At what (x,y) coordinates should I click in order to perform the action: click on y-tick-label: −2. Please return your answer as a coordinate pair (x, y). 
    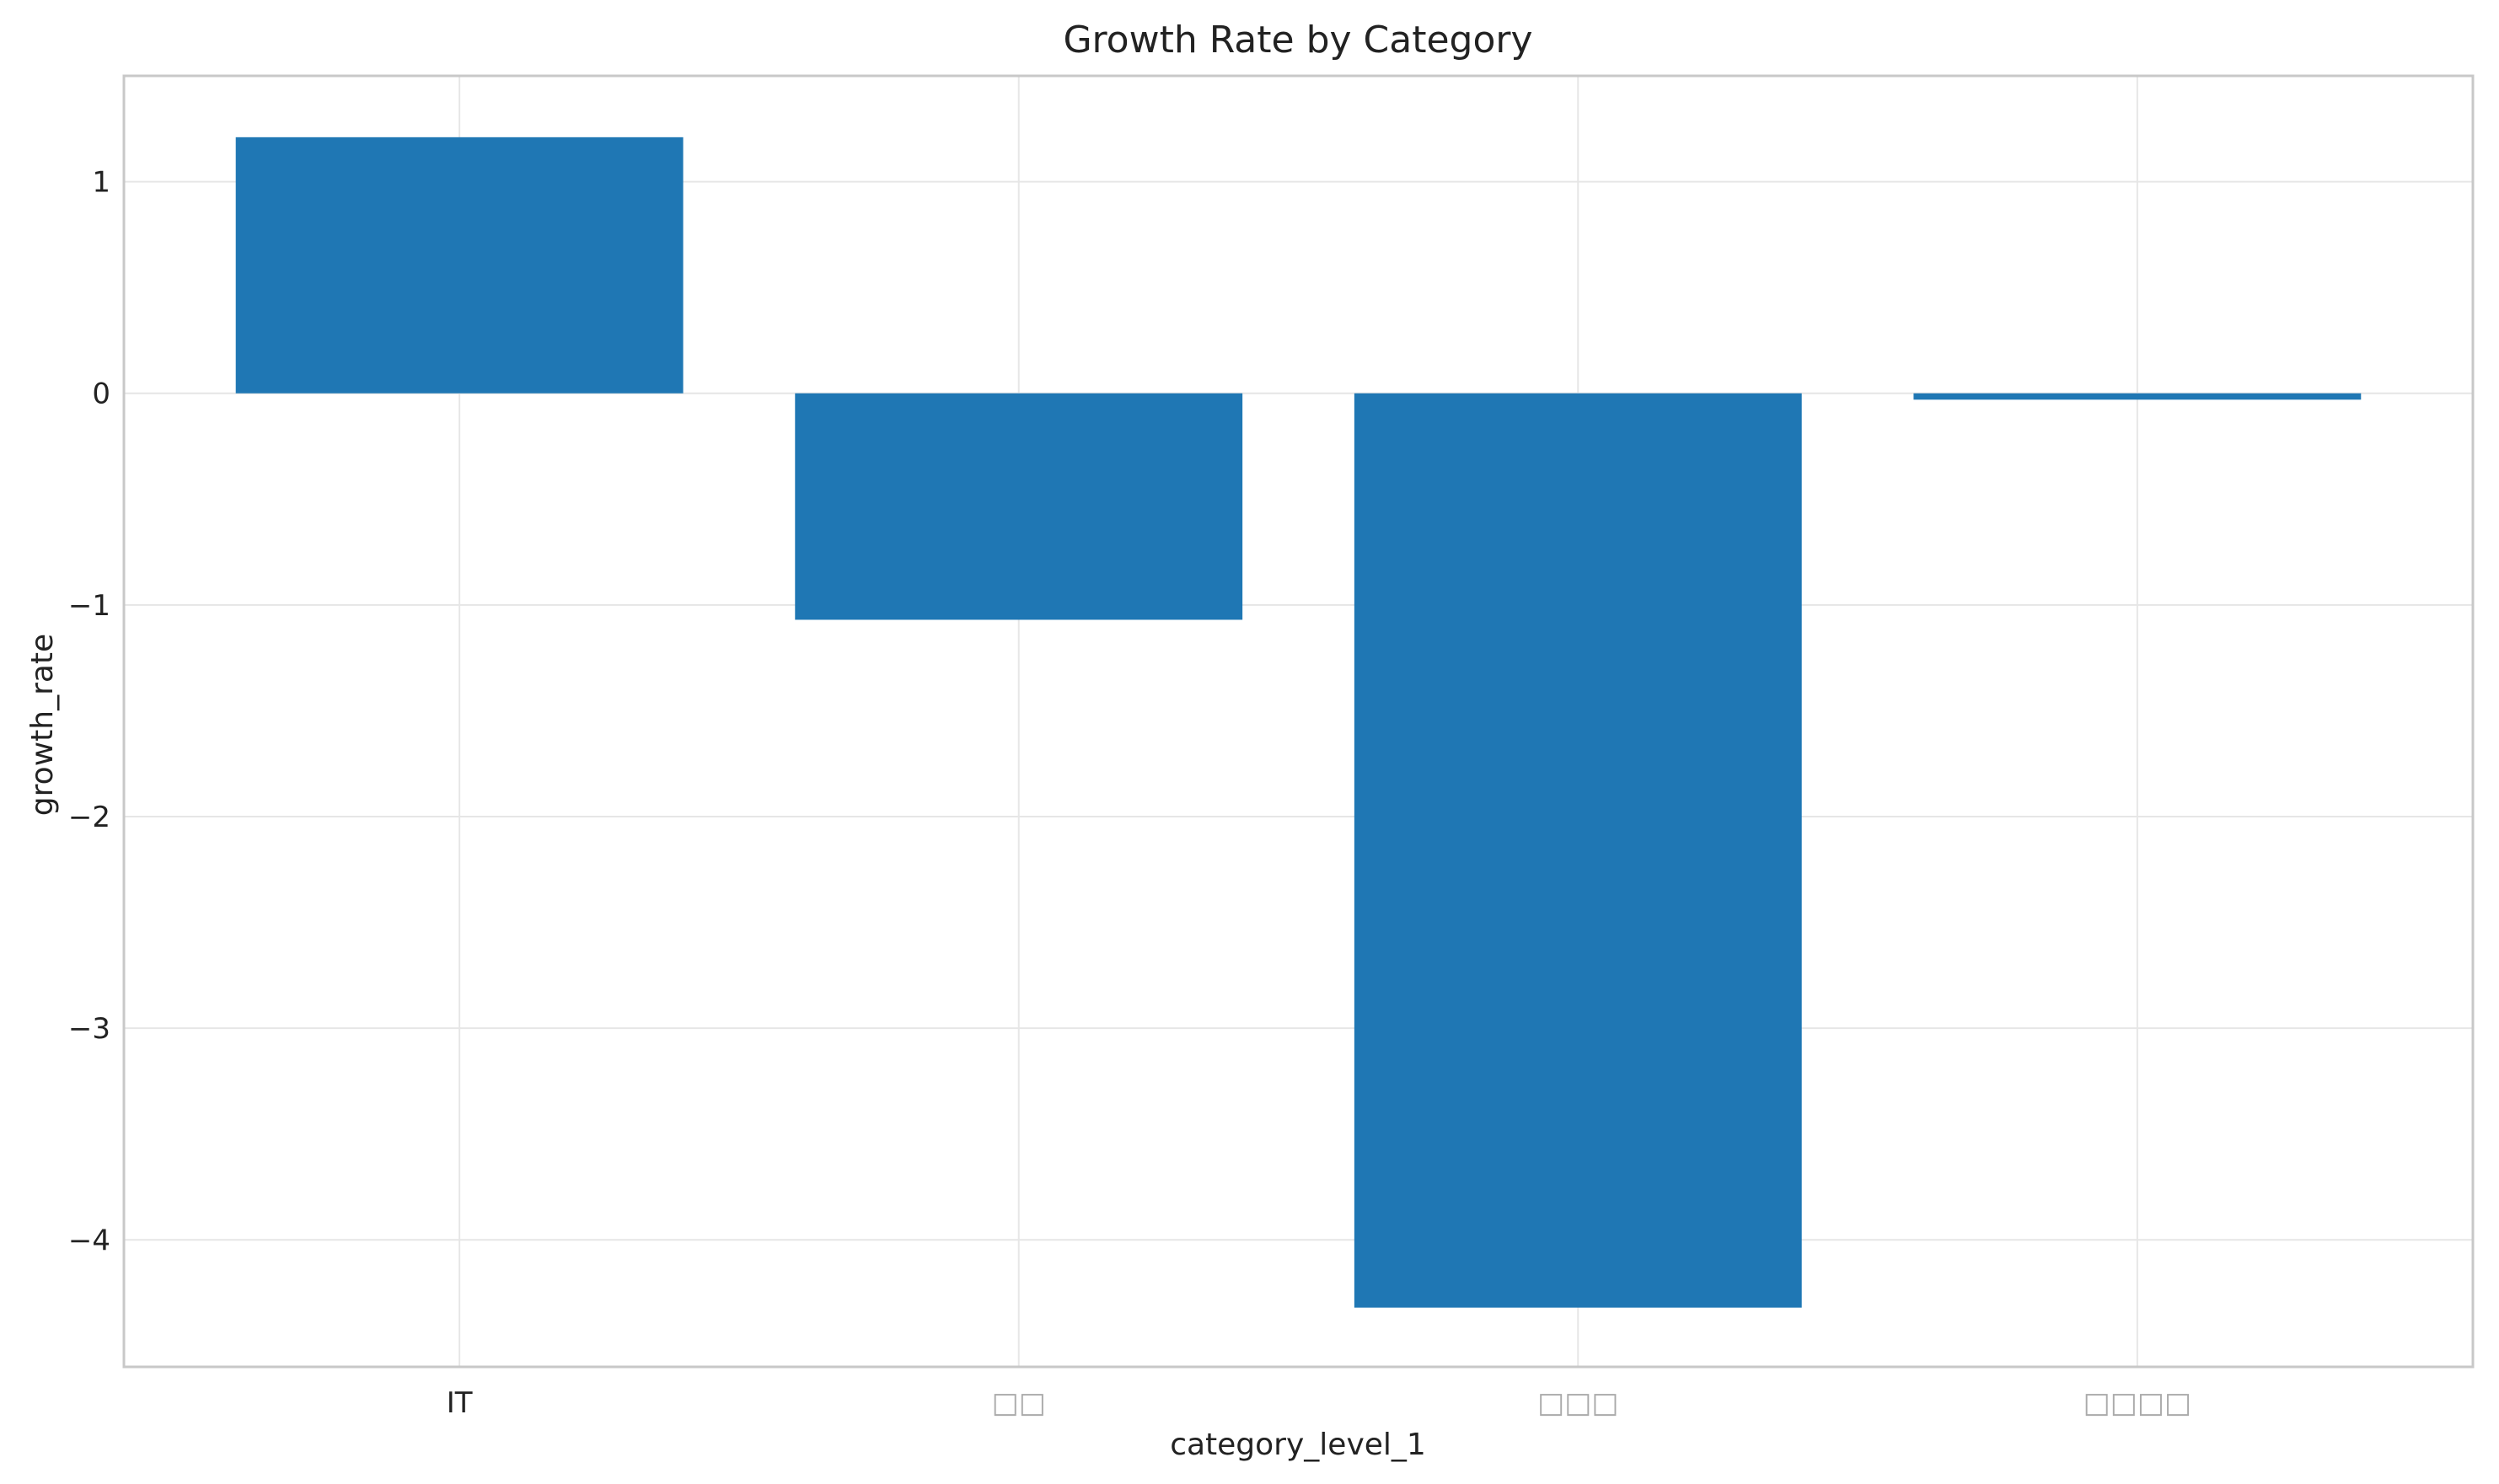
    Looking at the image, I should click on (89, 817).